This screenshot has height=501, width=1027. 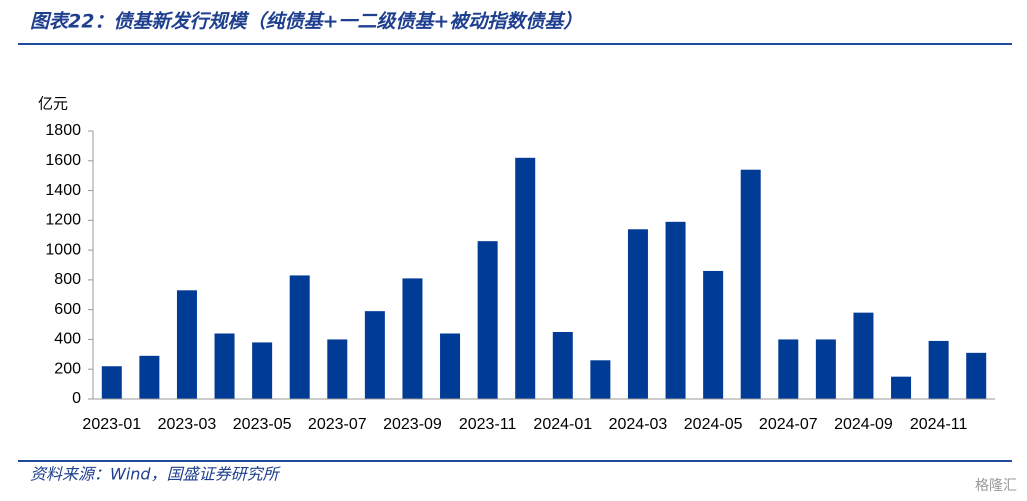 What do you see at coordinates (262, 424) in the screenshot?
I see `x-tick-label: 2023-05` at bounding box center [262, 424].